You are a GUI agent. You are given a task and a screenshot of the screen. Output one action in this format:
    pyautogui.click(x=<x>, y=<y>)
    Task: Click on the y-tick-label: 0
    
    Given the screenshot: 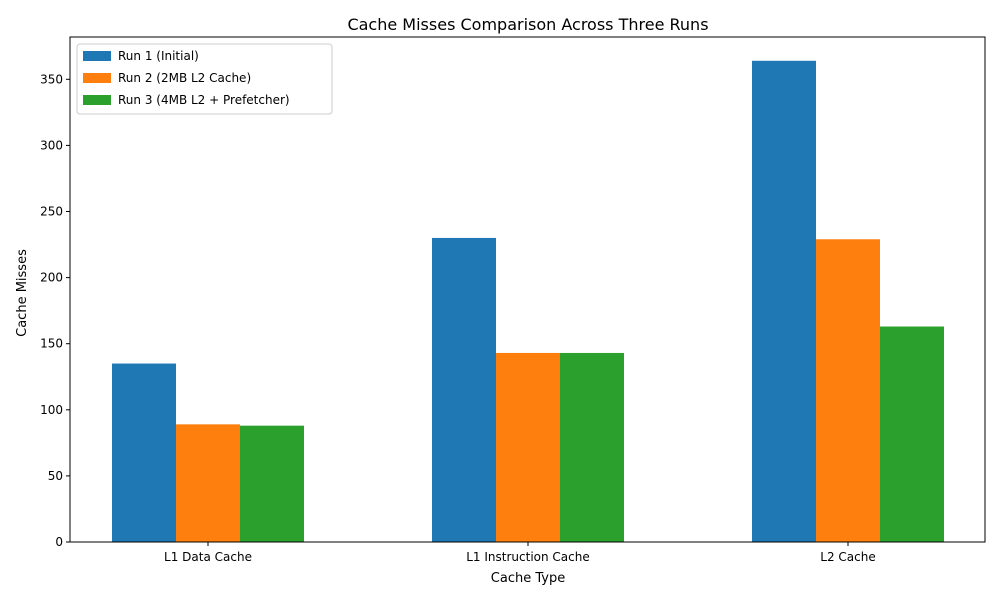 What is the action you would take?
    pyautogui.click(x=59, y=542)
    